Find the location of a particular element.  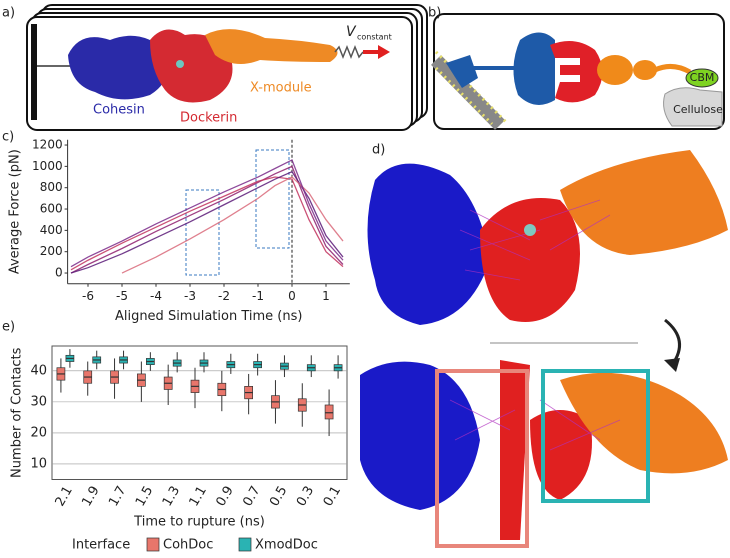

x-tick-label: -3 is located at coordinates (190, 296).